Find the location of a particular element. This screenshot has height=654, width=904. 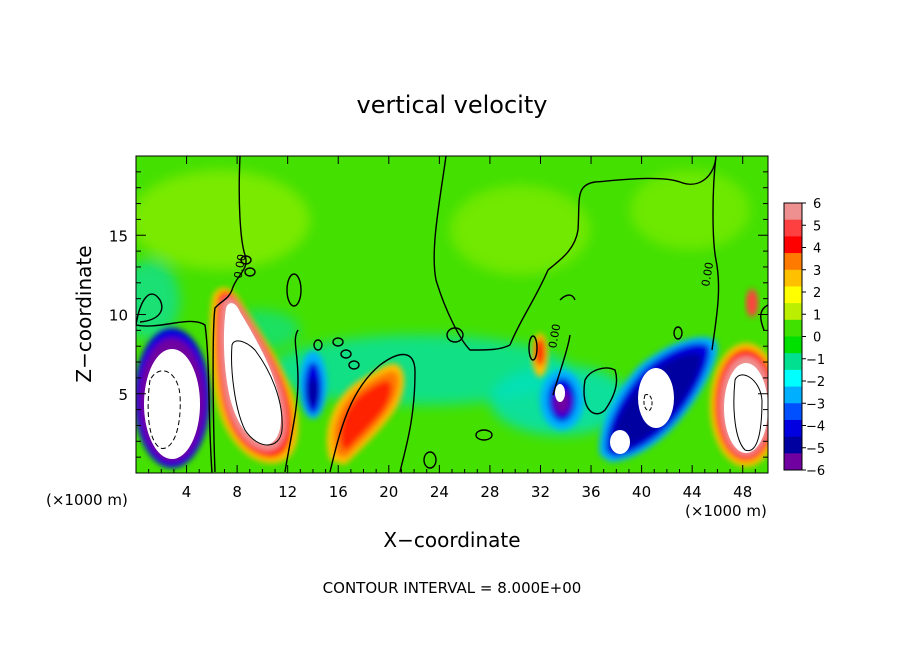

contour-labels: 0.00 0.00 0.00 is located at coordinates (473, 301).